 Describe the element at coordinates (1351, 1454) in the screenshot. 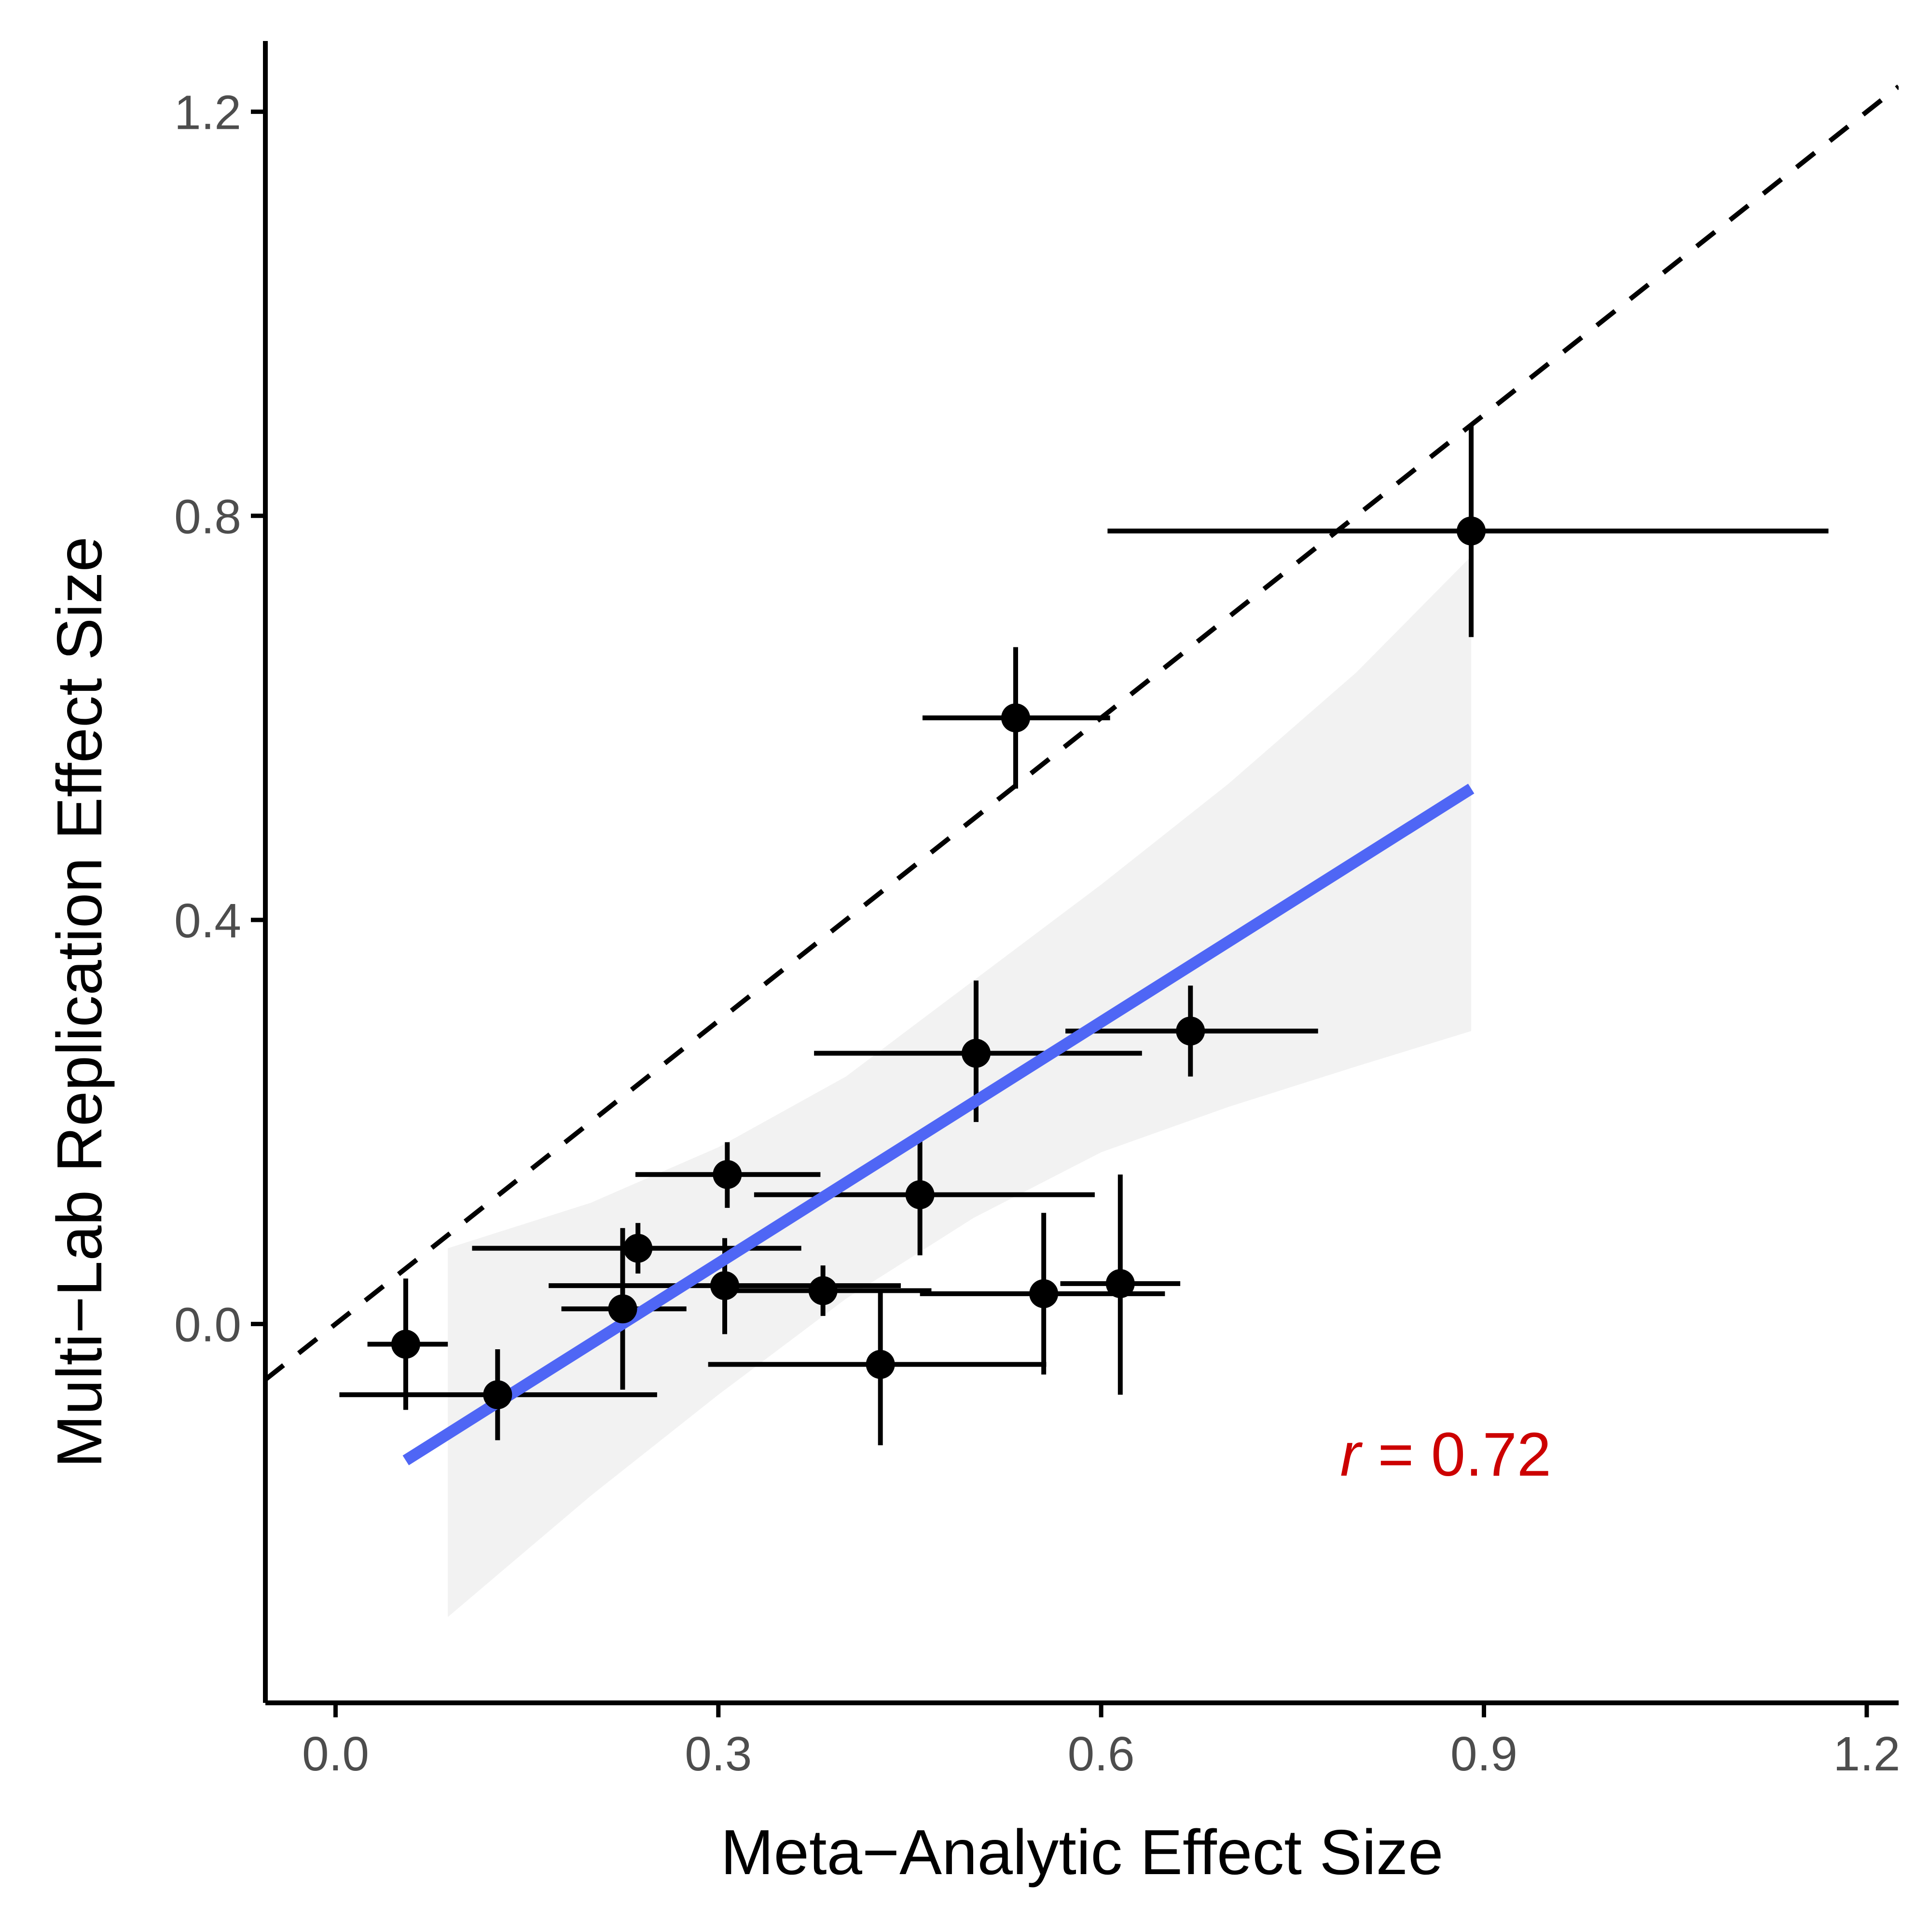

I see `correlation-symbol: r` at that location.